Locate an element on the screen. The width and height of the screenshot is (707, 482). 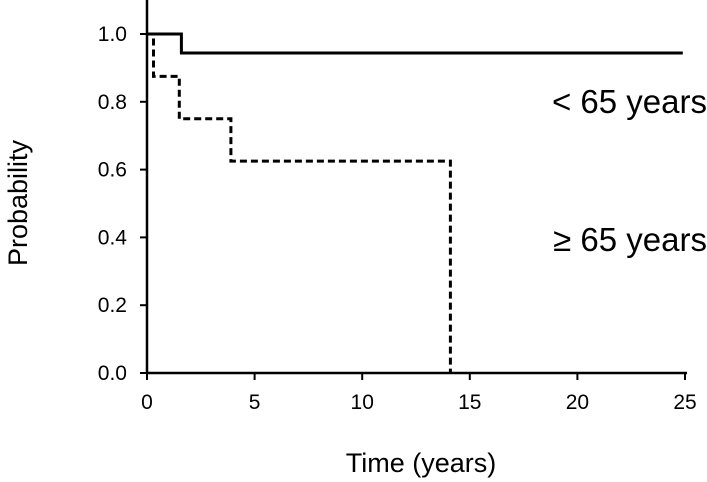
y-tick-label: 0.0 is located at coordinates (112, 373).